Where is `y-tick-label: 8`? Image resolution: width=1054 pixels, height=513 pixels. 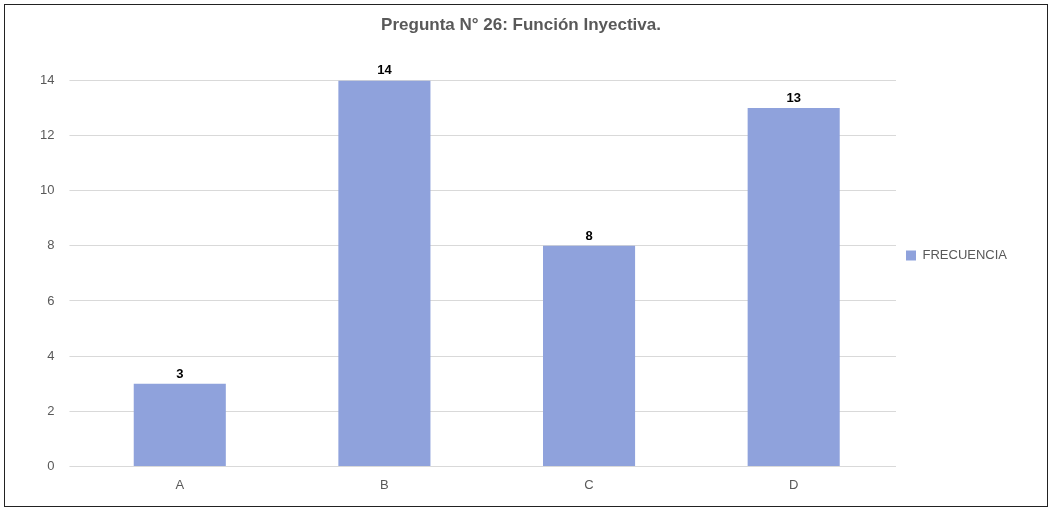 y-tick-label: 8 is located at coordinates (51, 245).